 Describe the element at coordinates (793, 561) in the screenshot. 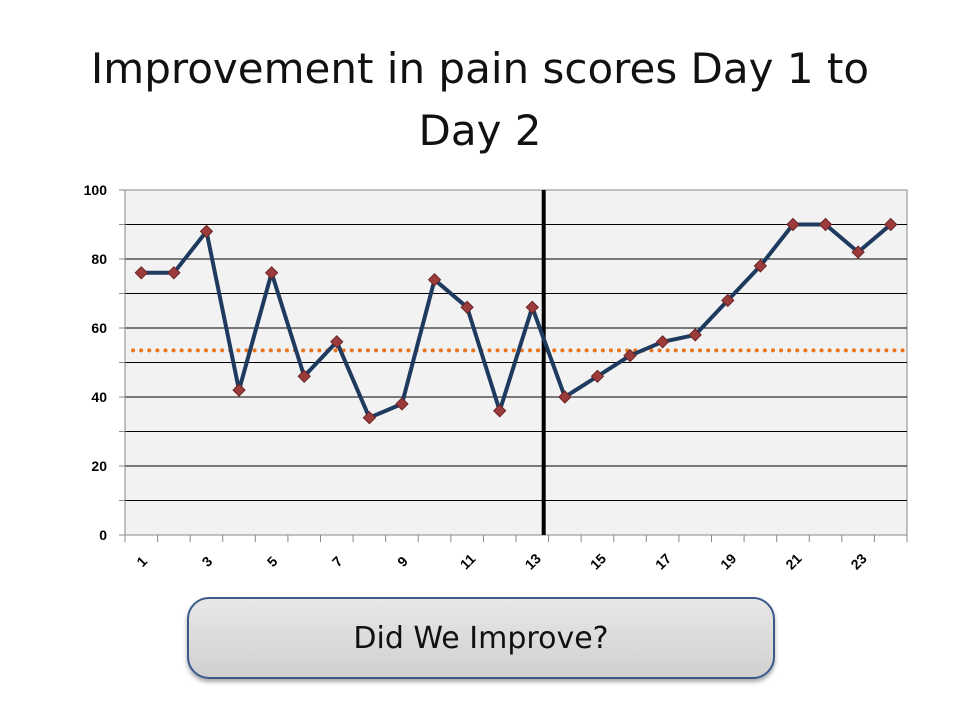

I see `x-tick-label: 21` at that location.